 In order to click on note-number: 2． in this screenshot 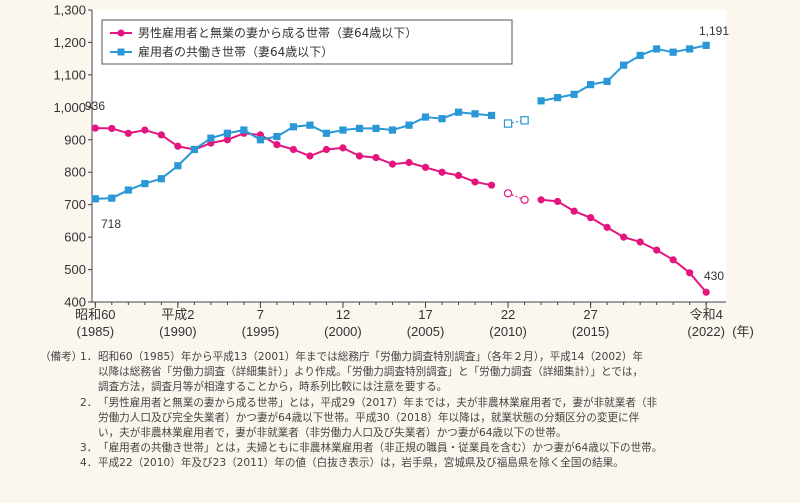, I will do `click(89, 402)`.